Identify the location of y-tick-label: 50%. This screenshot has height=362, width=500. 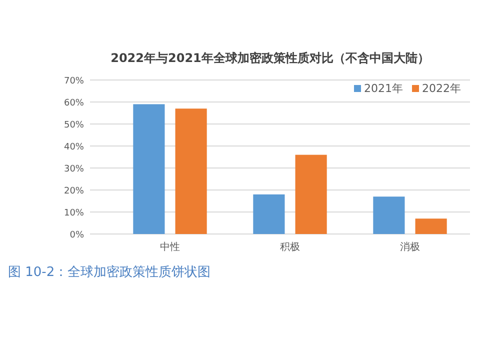
(74, 125).